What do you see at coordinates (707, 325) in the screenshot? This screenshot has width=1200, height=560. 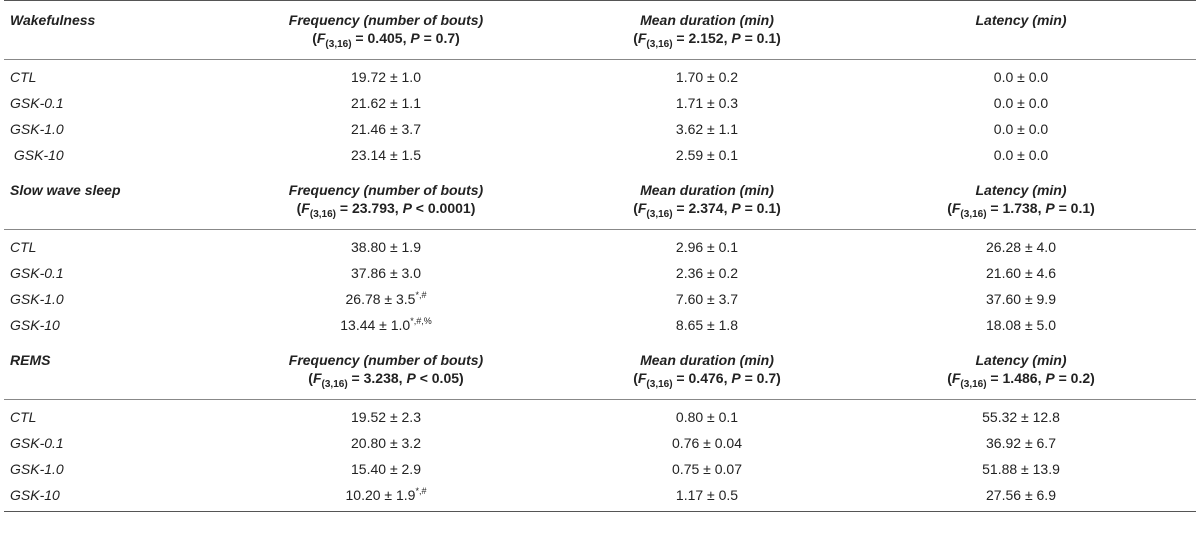 I see `mean-duration-cell: 8.65 ± 1.8` at bounding box center [707, 325].